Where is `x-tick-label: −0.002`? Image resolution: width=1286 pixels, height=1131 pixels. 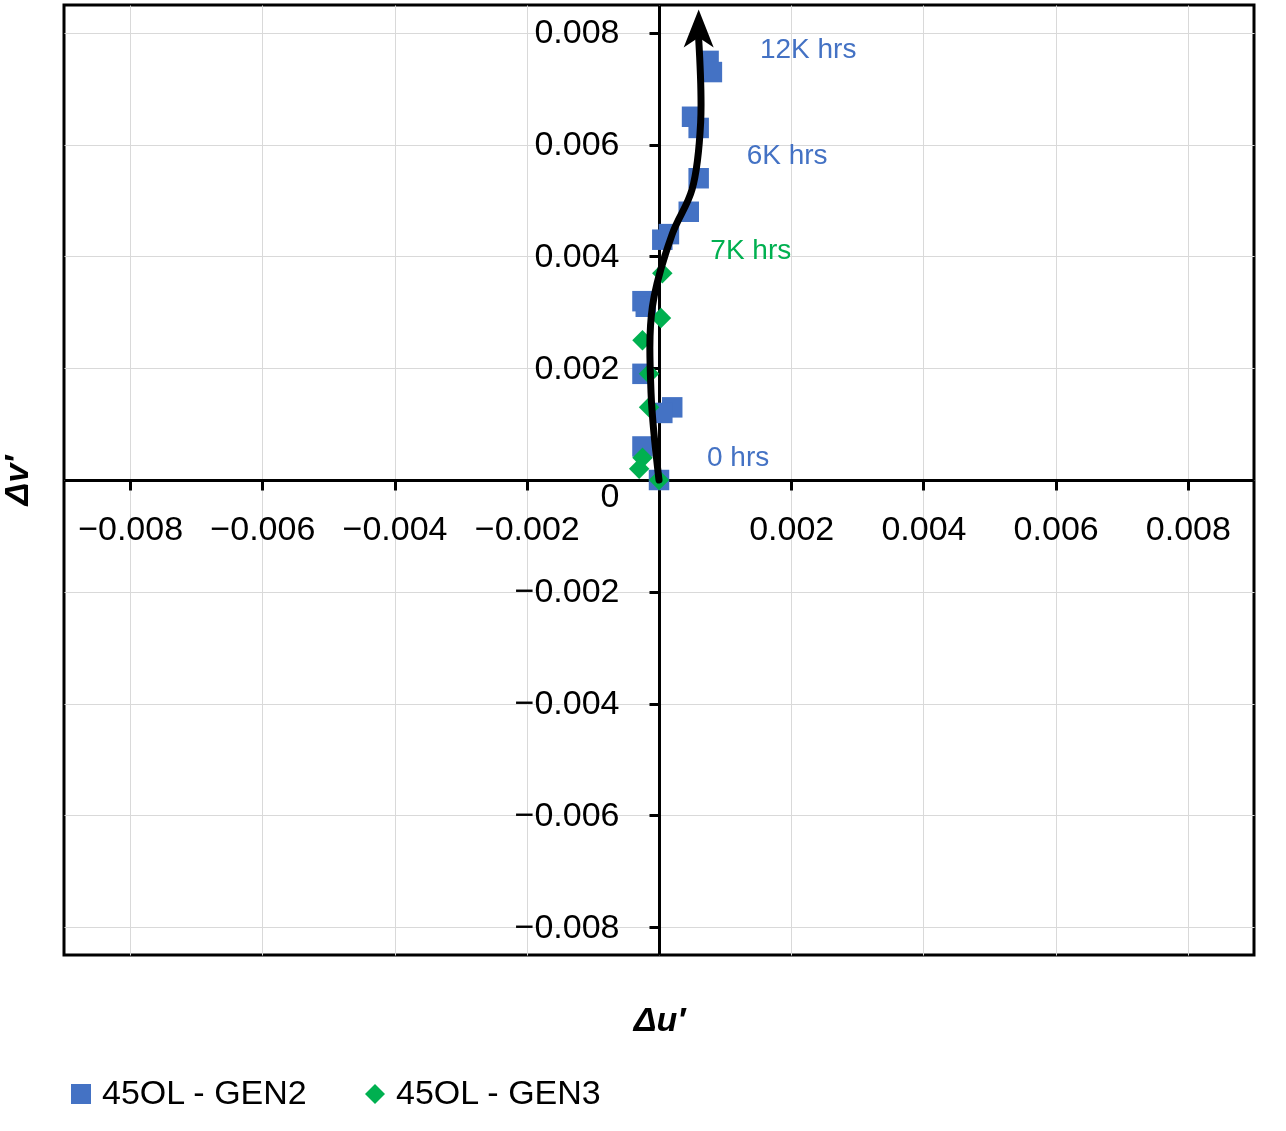 x-tick-label: −0.002 is located at coordinates (527, 527).